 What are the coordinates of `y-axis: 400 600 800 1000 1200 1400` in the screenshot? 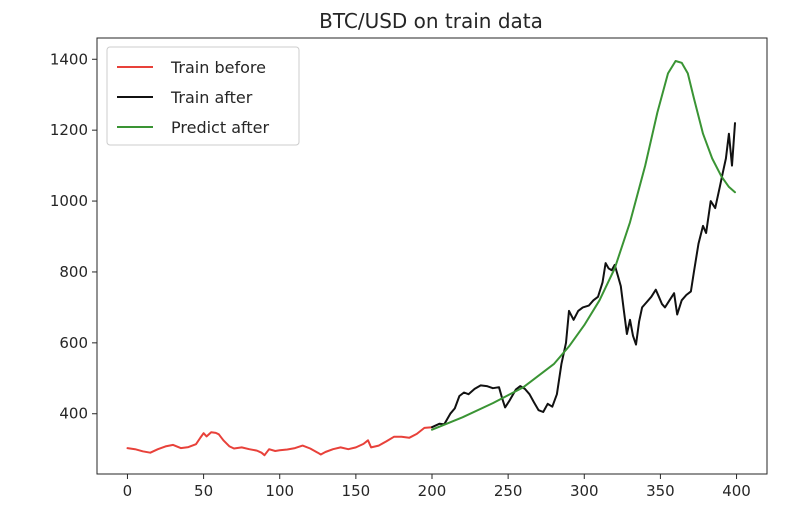 It's located at (73, 236).